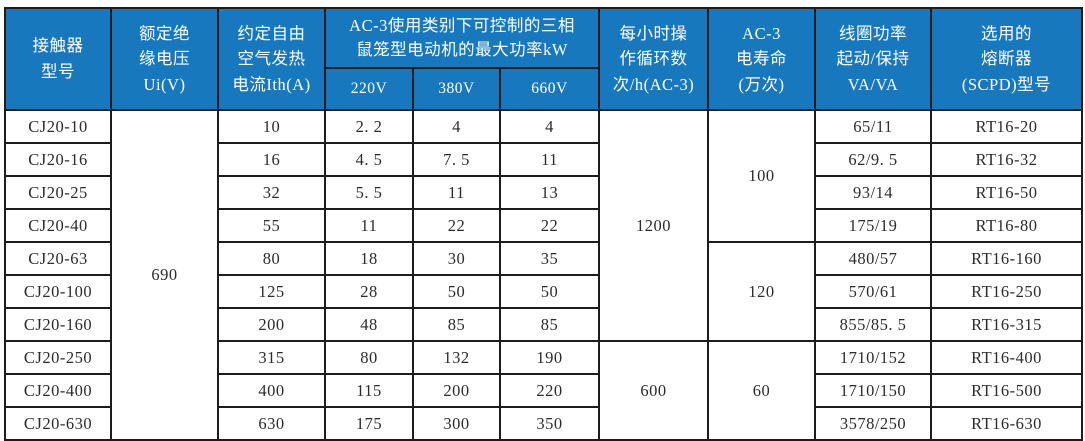 This screenshot has width=1085, height=441. What do you see at coordinates (456, 291) in the screenshot?
I see `cell-kw-380: 50` at bounding box center [456, 291].